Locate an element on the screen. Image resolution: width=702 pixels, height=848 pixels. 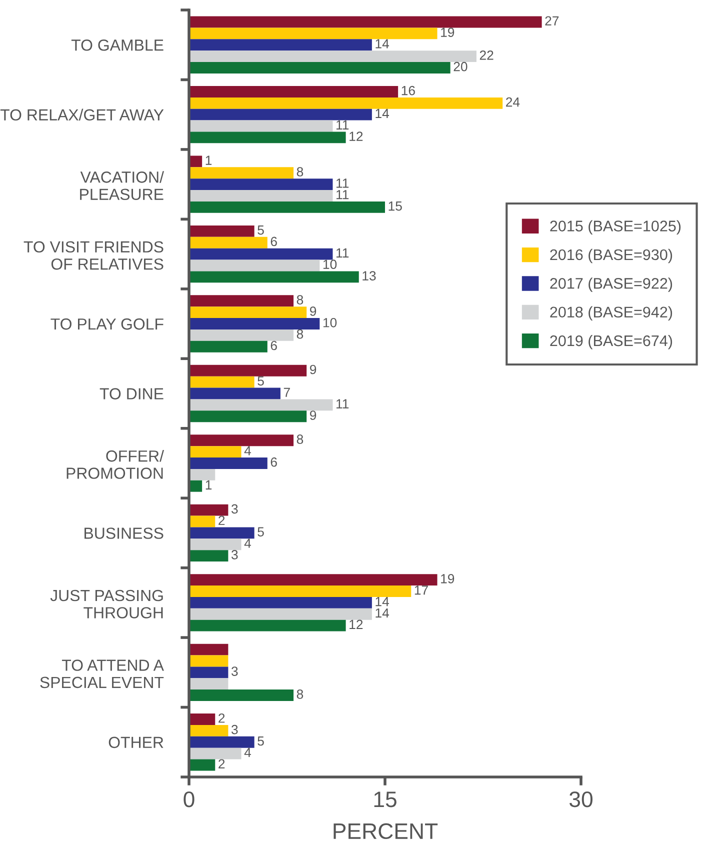
data-label: 19 is located at coordinates (447, 579).